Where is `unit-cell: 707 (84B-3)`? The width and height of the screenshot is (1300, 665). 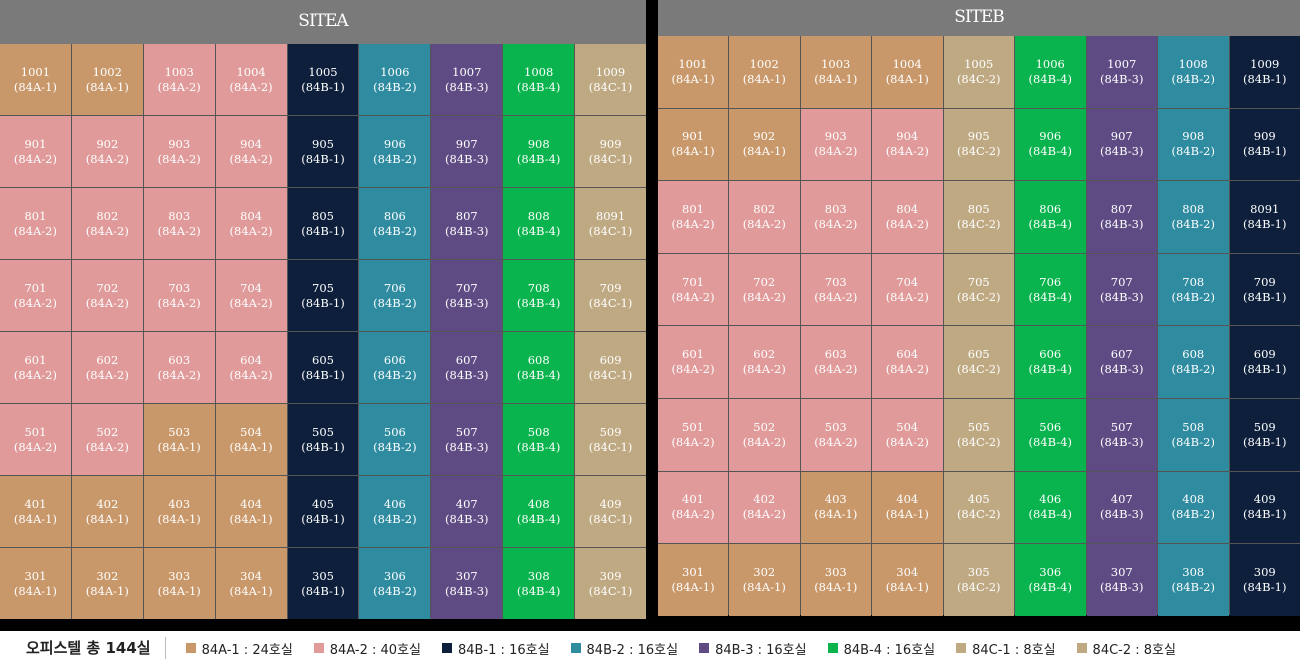
unit-cell: 707 (84B-3) is located at coordinates (467, 295).